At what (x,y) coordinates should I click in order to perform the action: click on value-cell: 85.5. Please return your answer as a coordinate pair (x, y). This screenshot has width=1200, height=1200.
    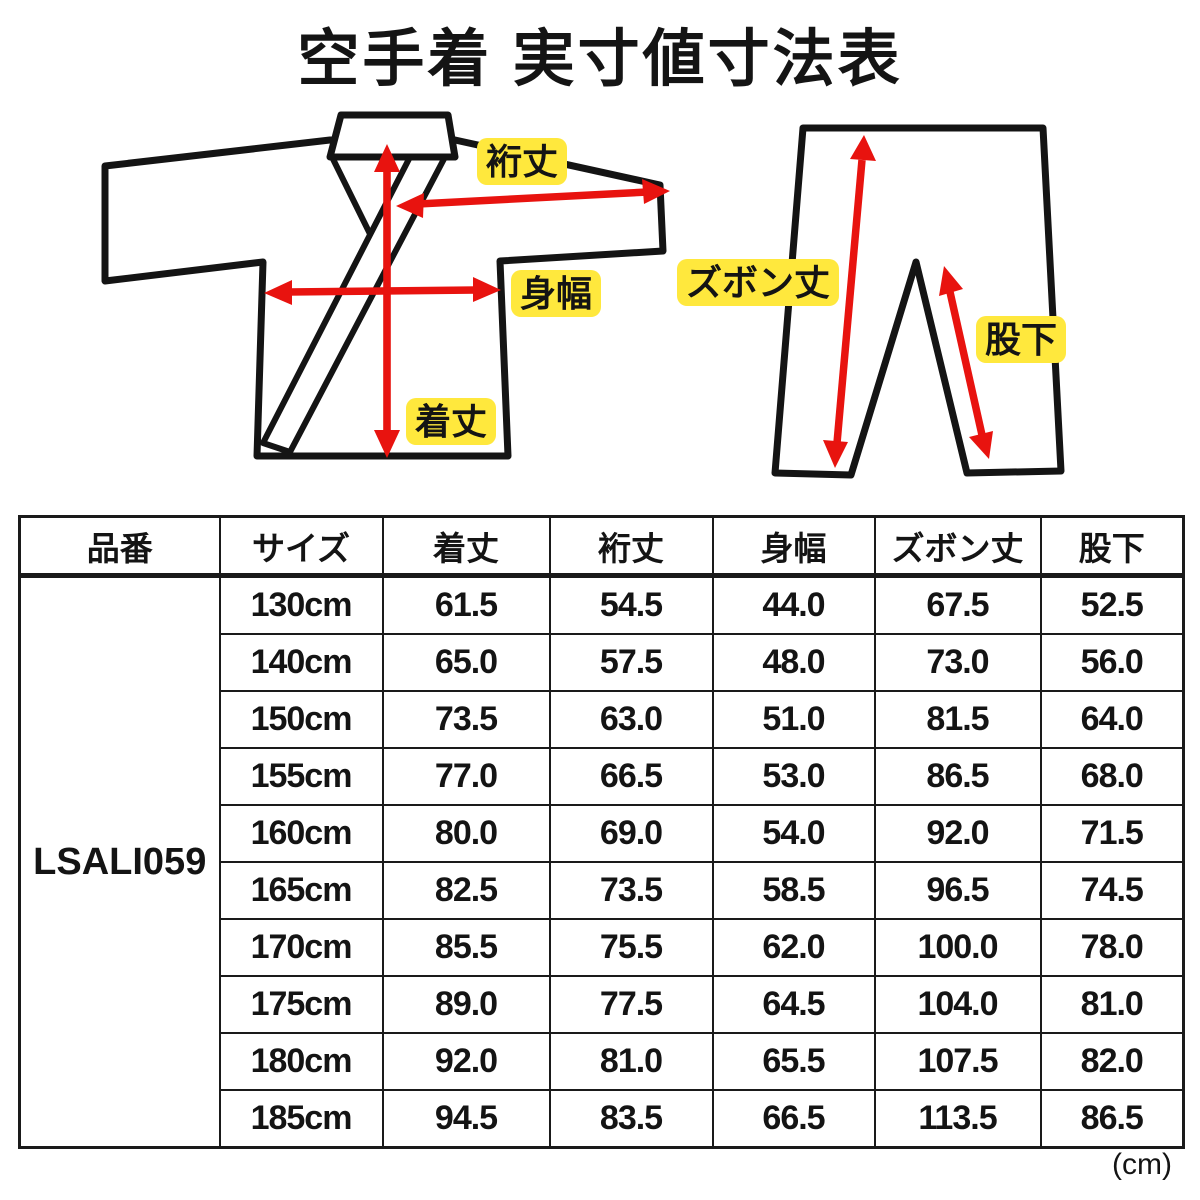
    Looking at the image, I should click on (466, 947).